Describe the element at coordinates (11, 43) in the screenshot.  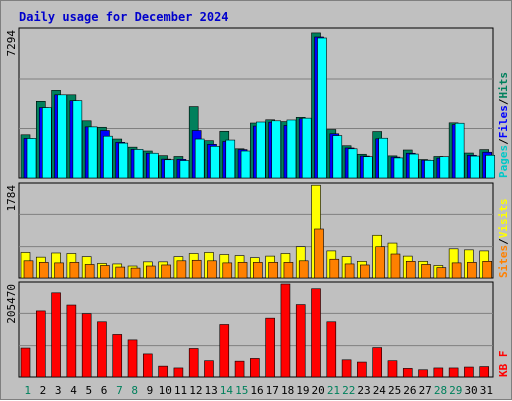
I see `ymax-label: 7294` at that location.